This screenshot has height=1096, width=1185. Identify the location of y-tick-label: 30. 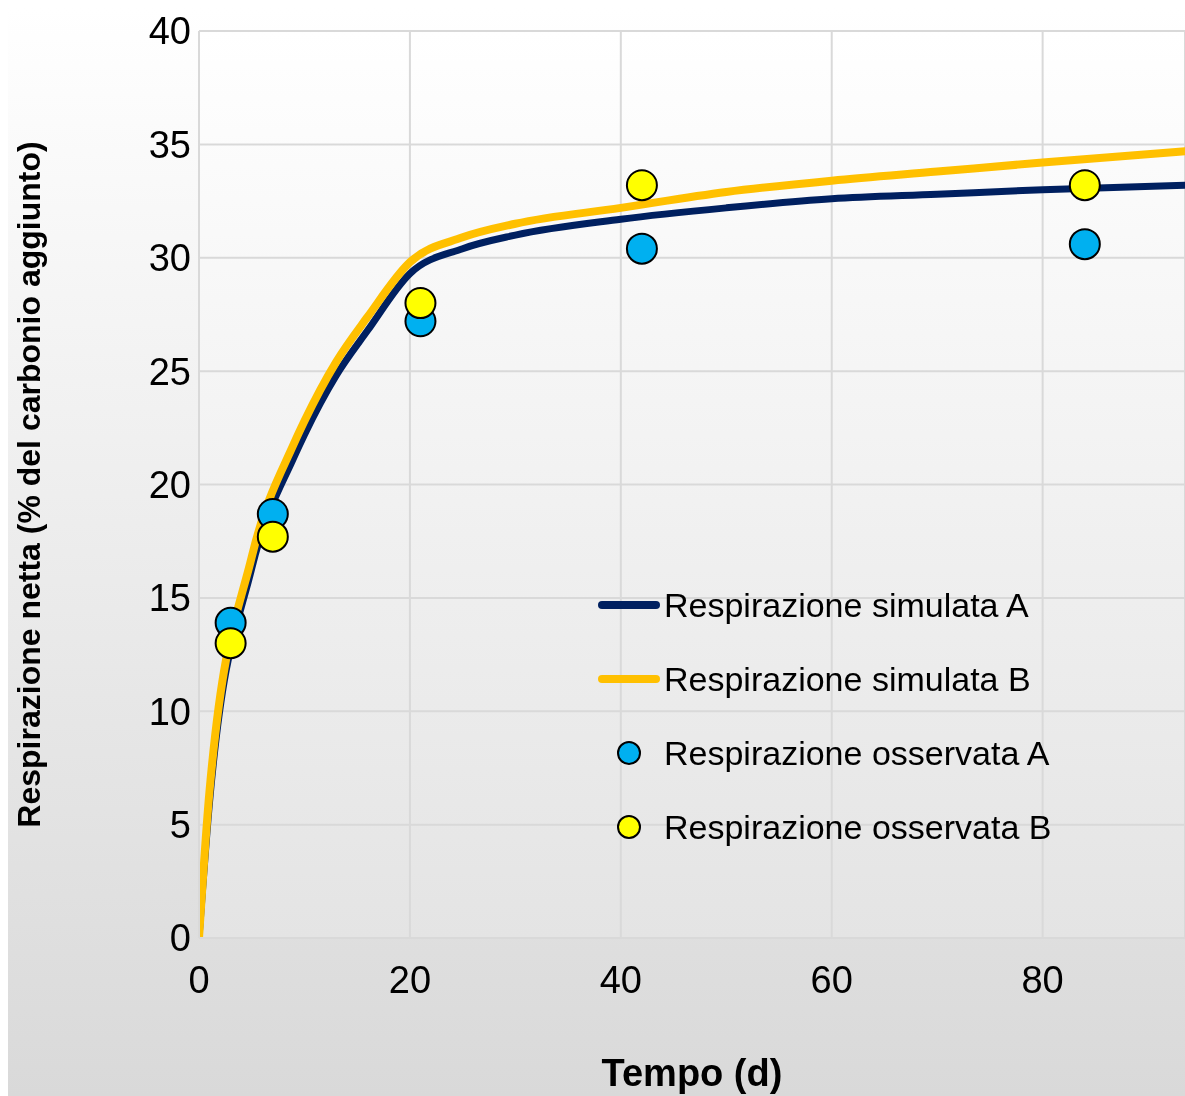
(169, 258).